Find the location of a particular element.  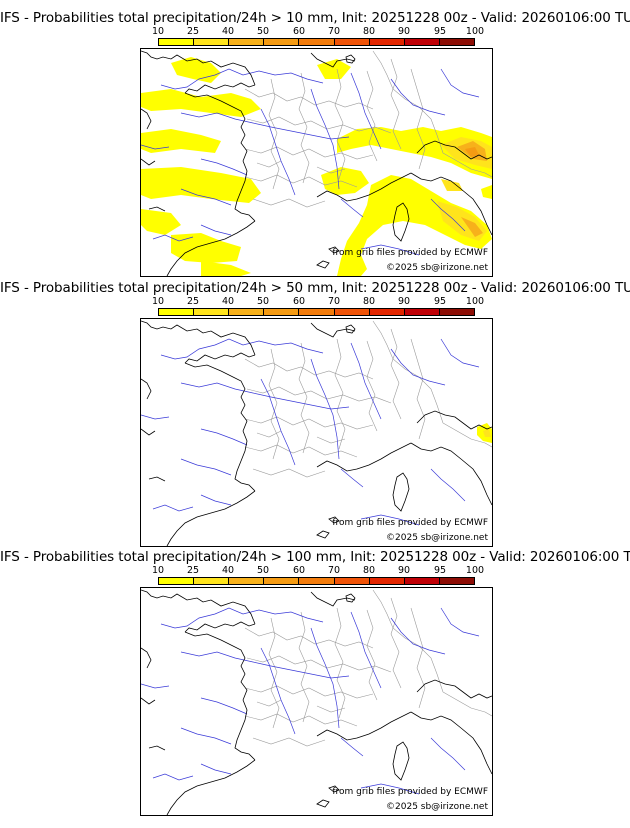

colorbar-tick-label: 10 is located at coordinates (158, 31).